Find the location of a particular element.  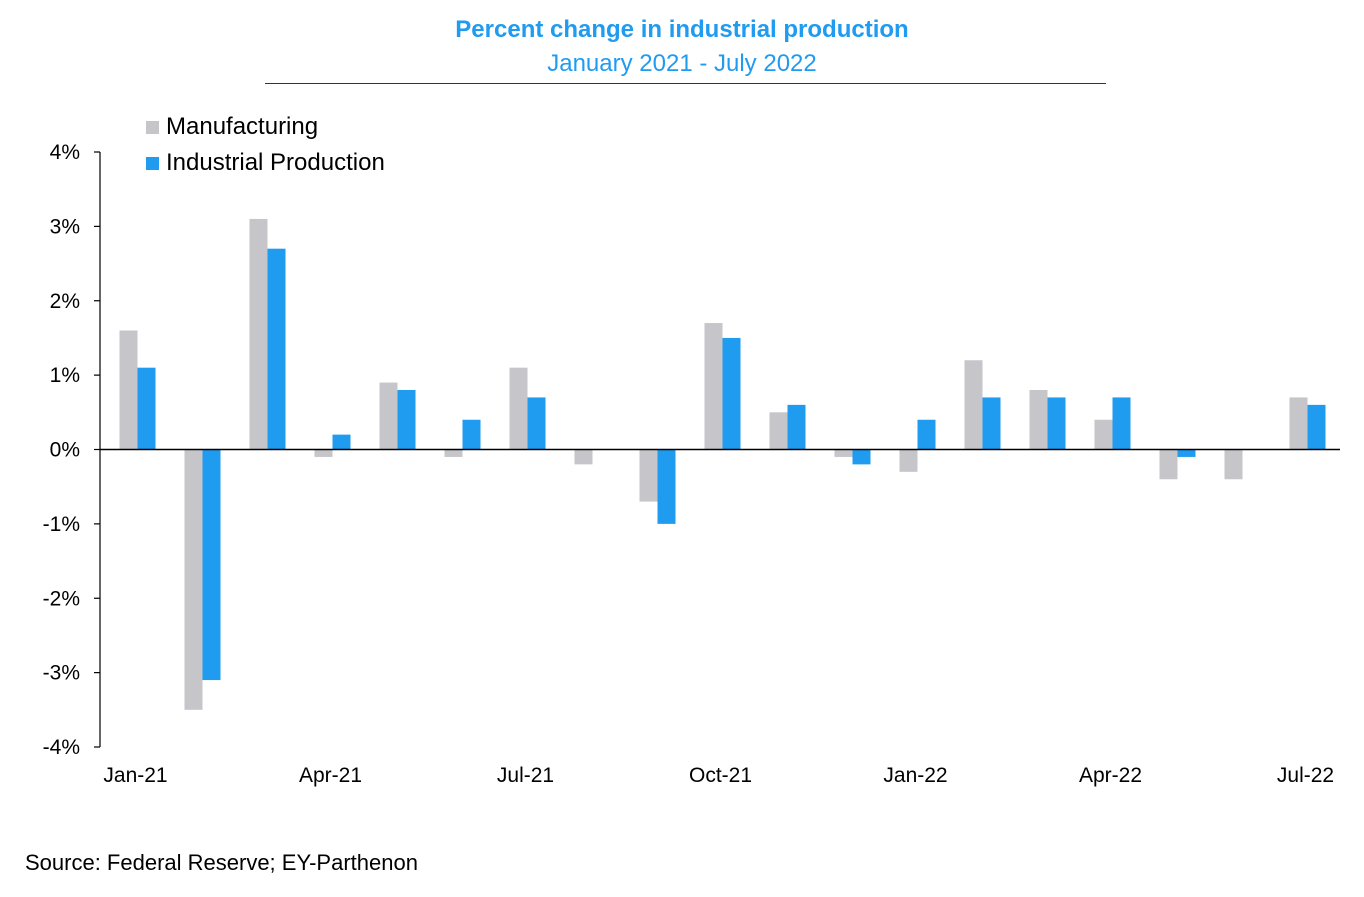

legend-label-industrial-production: Industrial Production is located at coordinates (275, 162).